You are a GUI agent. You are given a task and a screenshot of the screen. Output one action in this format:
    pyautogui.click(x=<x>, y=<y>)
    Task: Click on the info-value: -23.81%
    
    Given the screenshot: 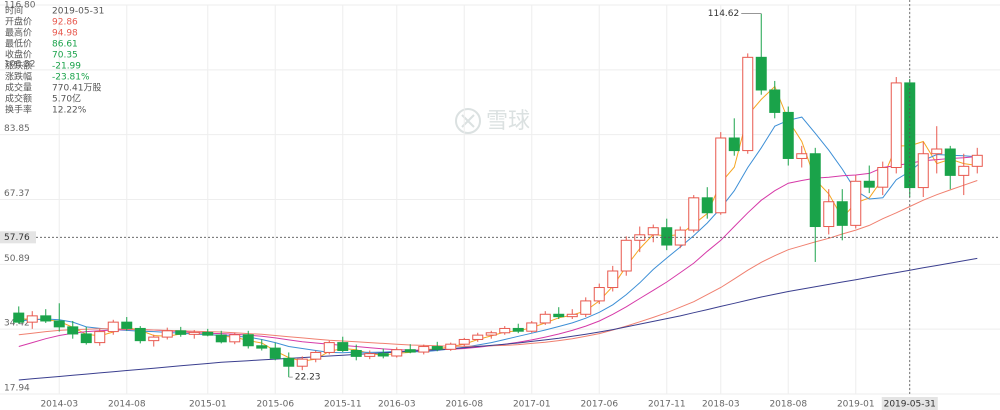 What is the action you would take?
    pyautogui.click(x=71, y=78)
    